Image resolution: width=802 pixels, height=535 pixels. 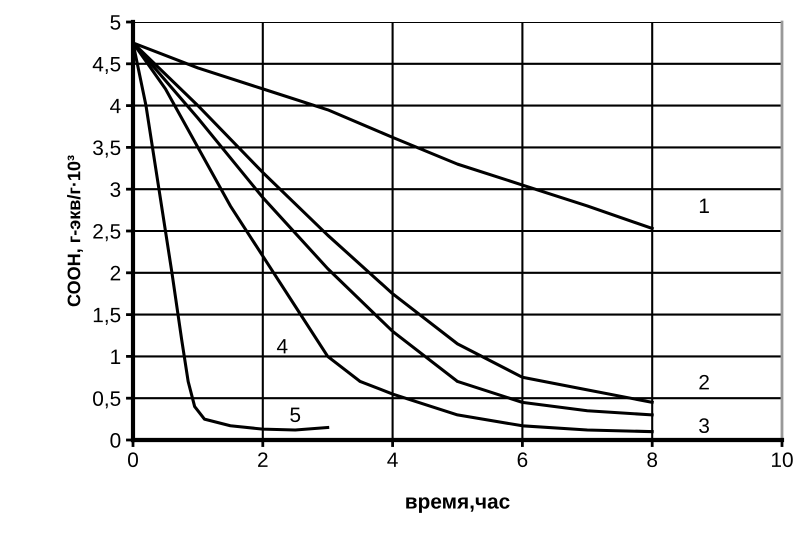 What do you see at coordinates (106, 399) in the screenshot?
I see `y-tick-label: 0,5` at bounding box center [106, 399].